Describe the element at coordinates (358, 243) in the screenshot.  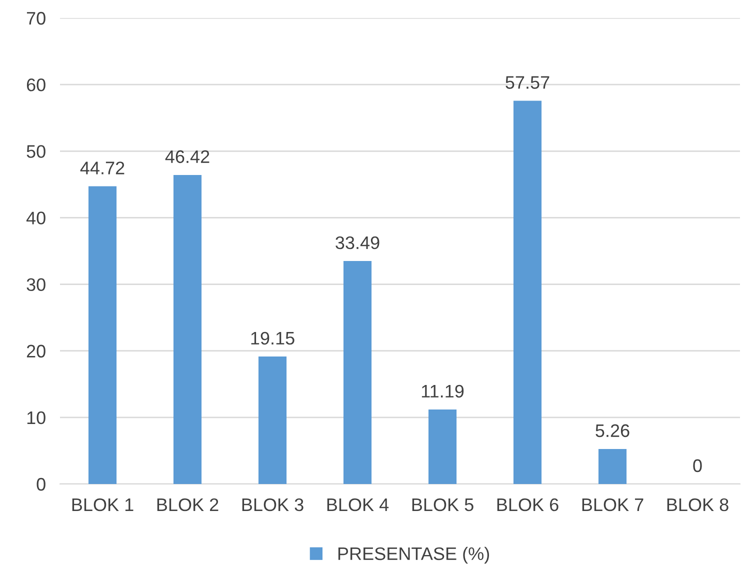
I see `data-label: 33.49` at that location.